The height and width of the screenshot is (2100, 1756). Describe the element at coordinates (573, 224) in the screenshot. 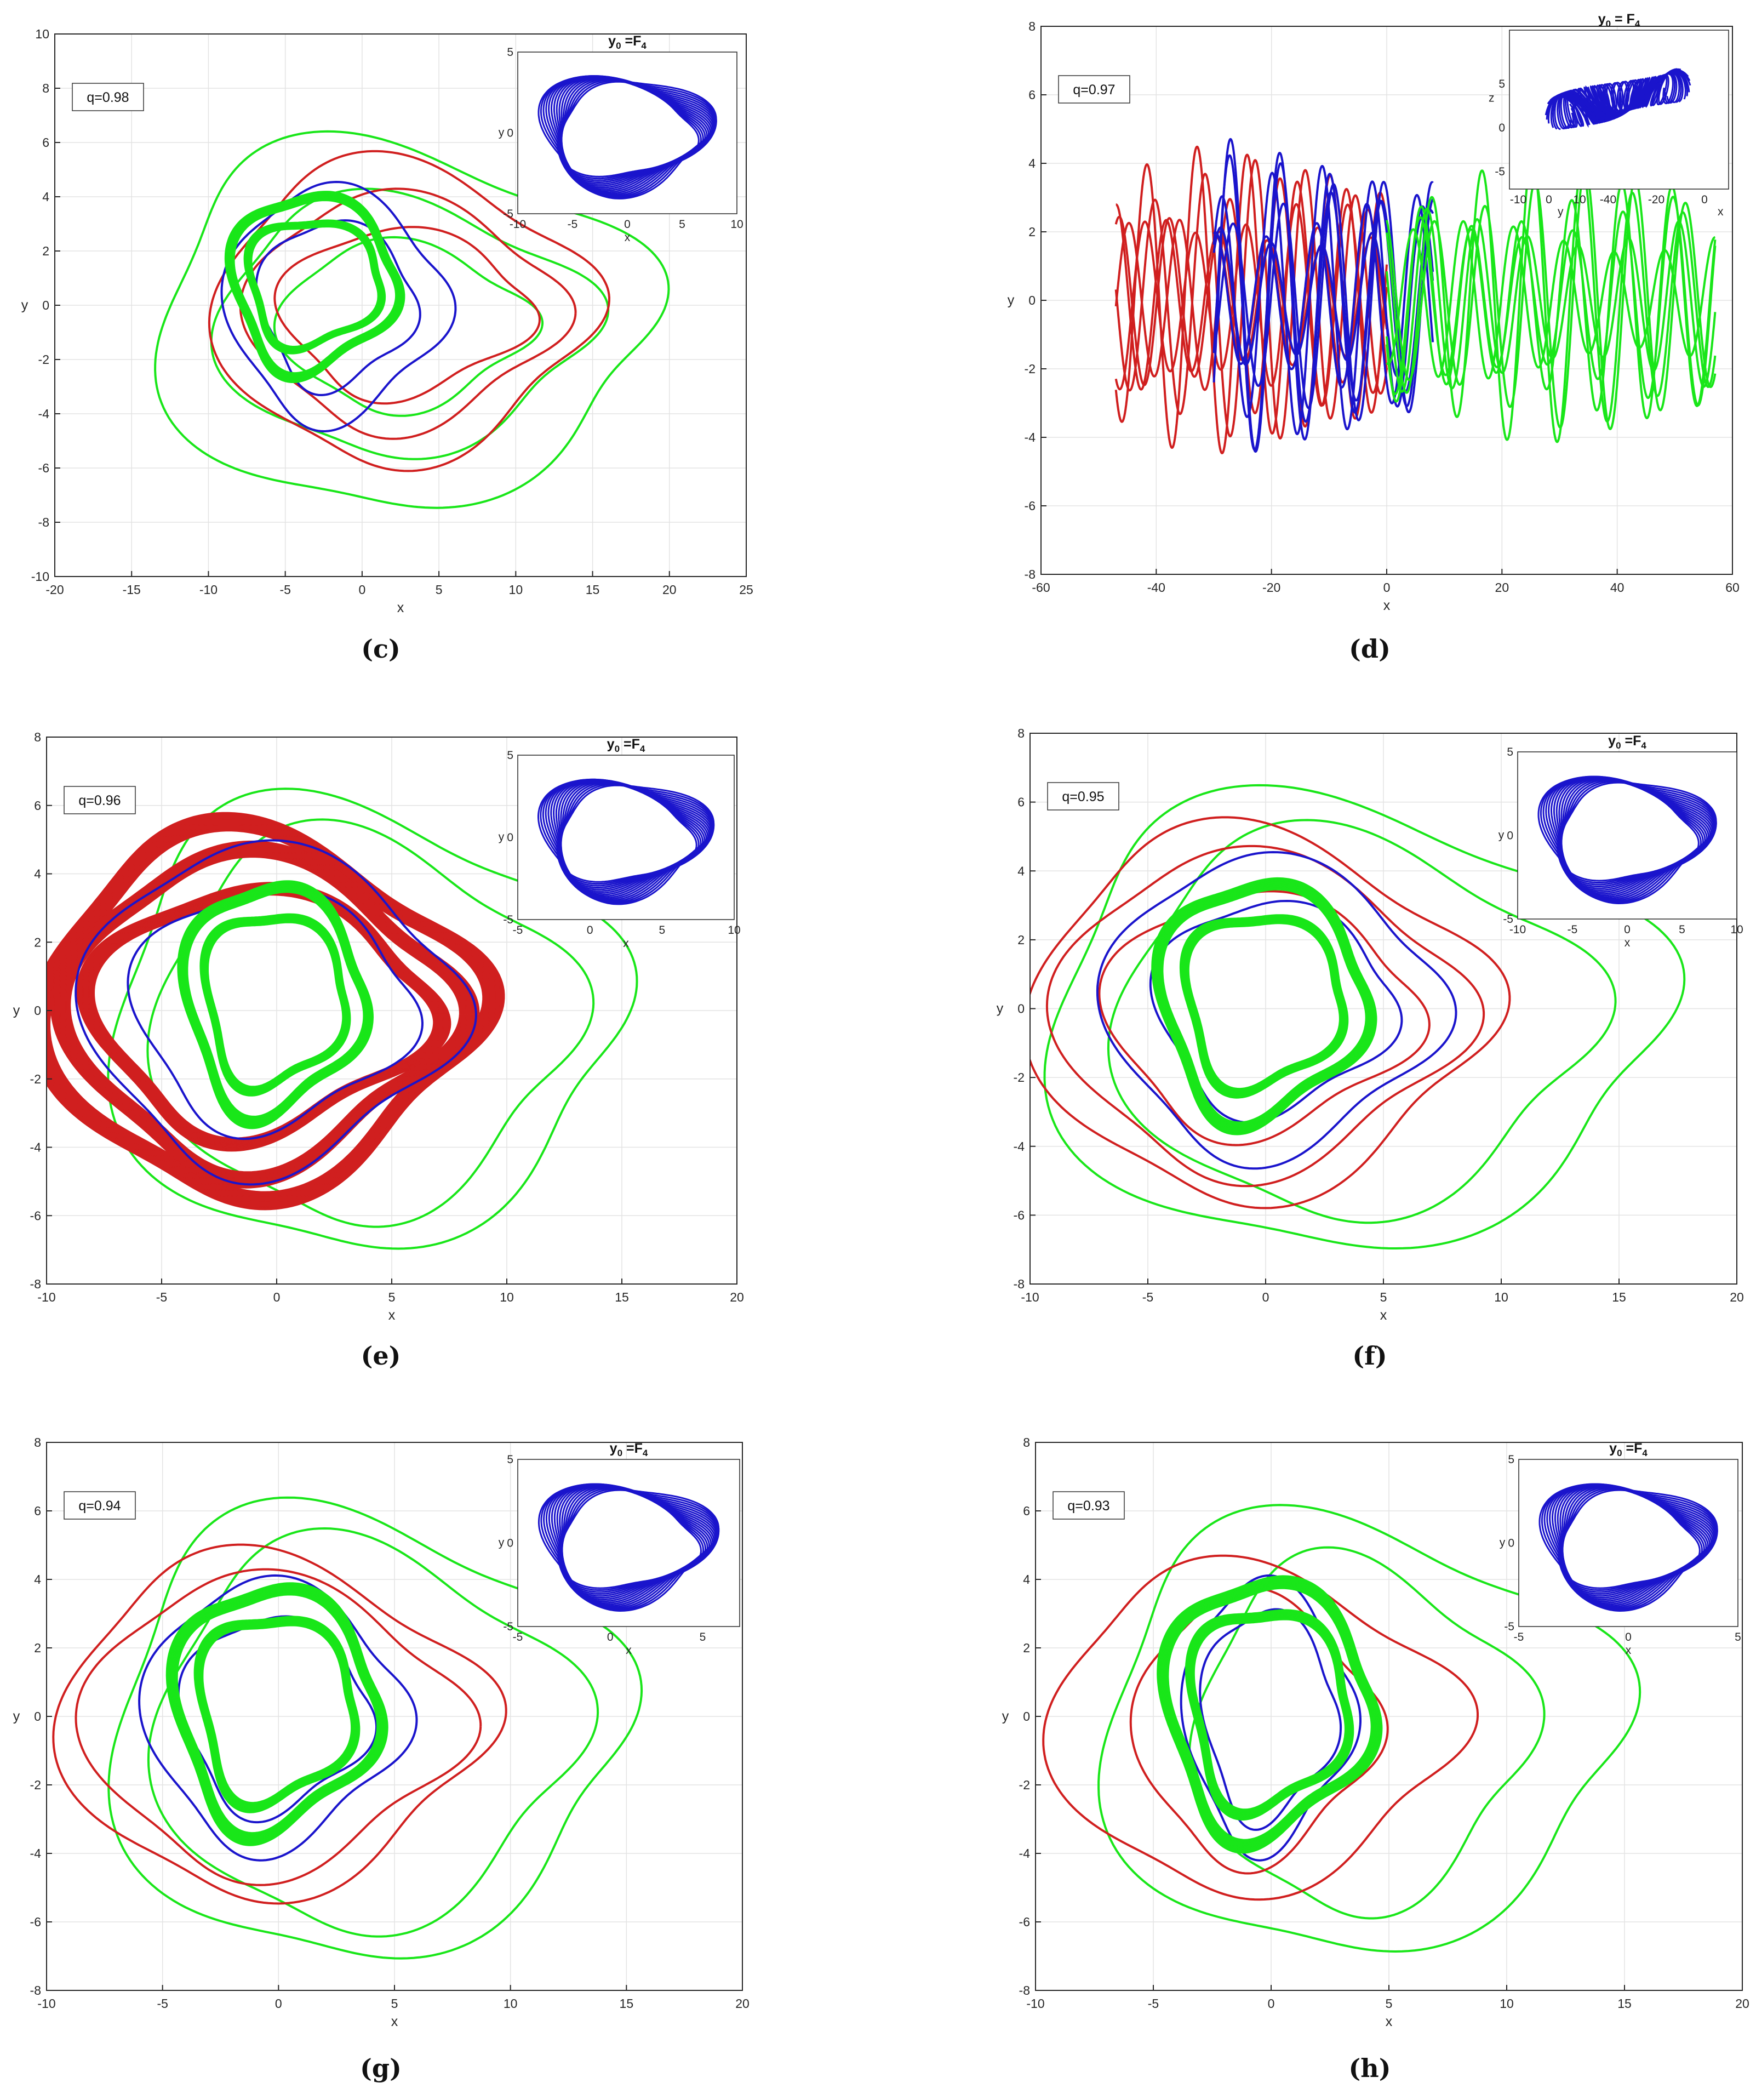

I see `inset-x-tick-label: -5` at that location.